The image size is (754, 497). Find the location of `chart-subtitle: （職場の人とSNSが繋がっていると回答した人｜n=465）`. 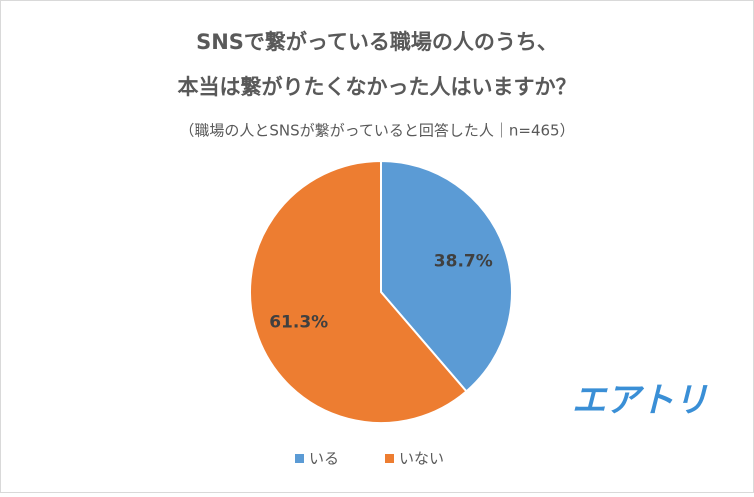

chart-subtitle: （職場の人とSNSが繋がっていると回答した人｜n=465） is located at coordinates (376, 131).